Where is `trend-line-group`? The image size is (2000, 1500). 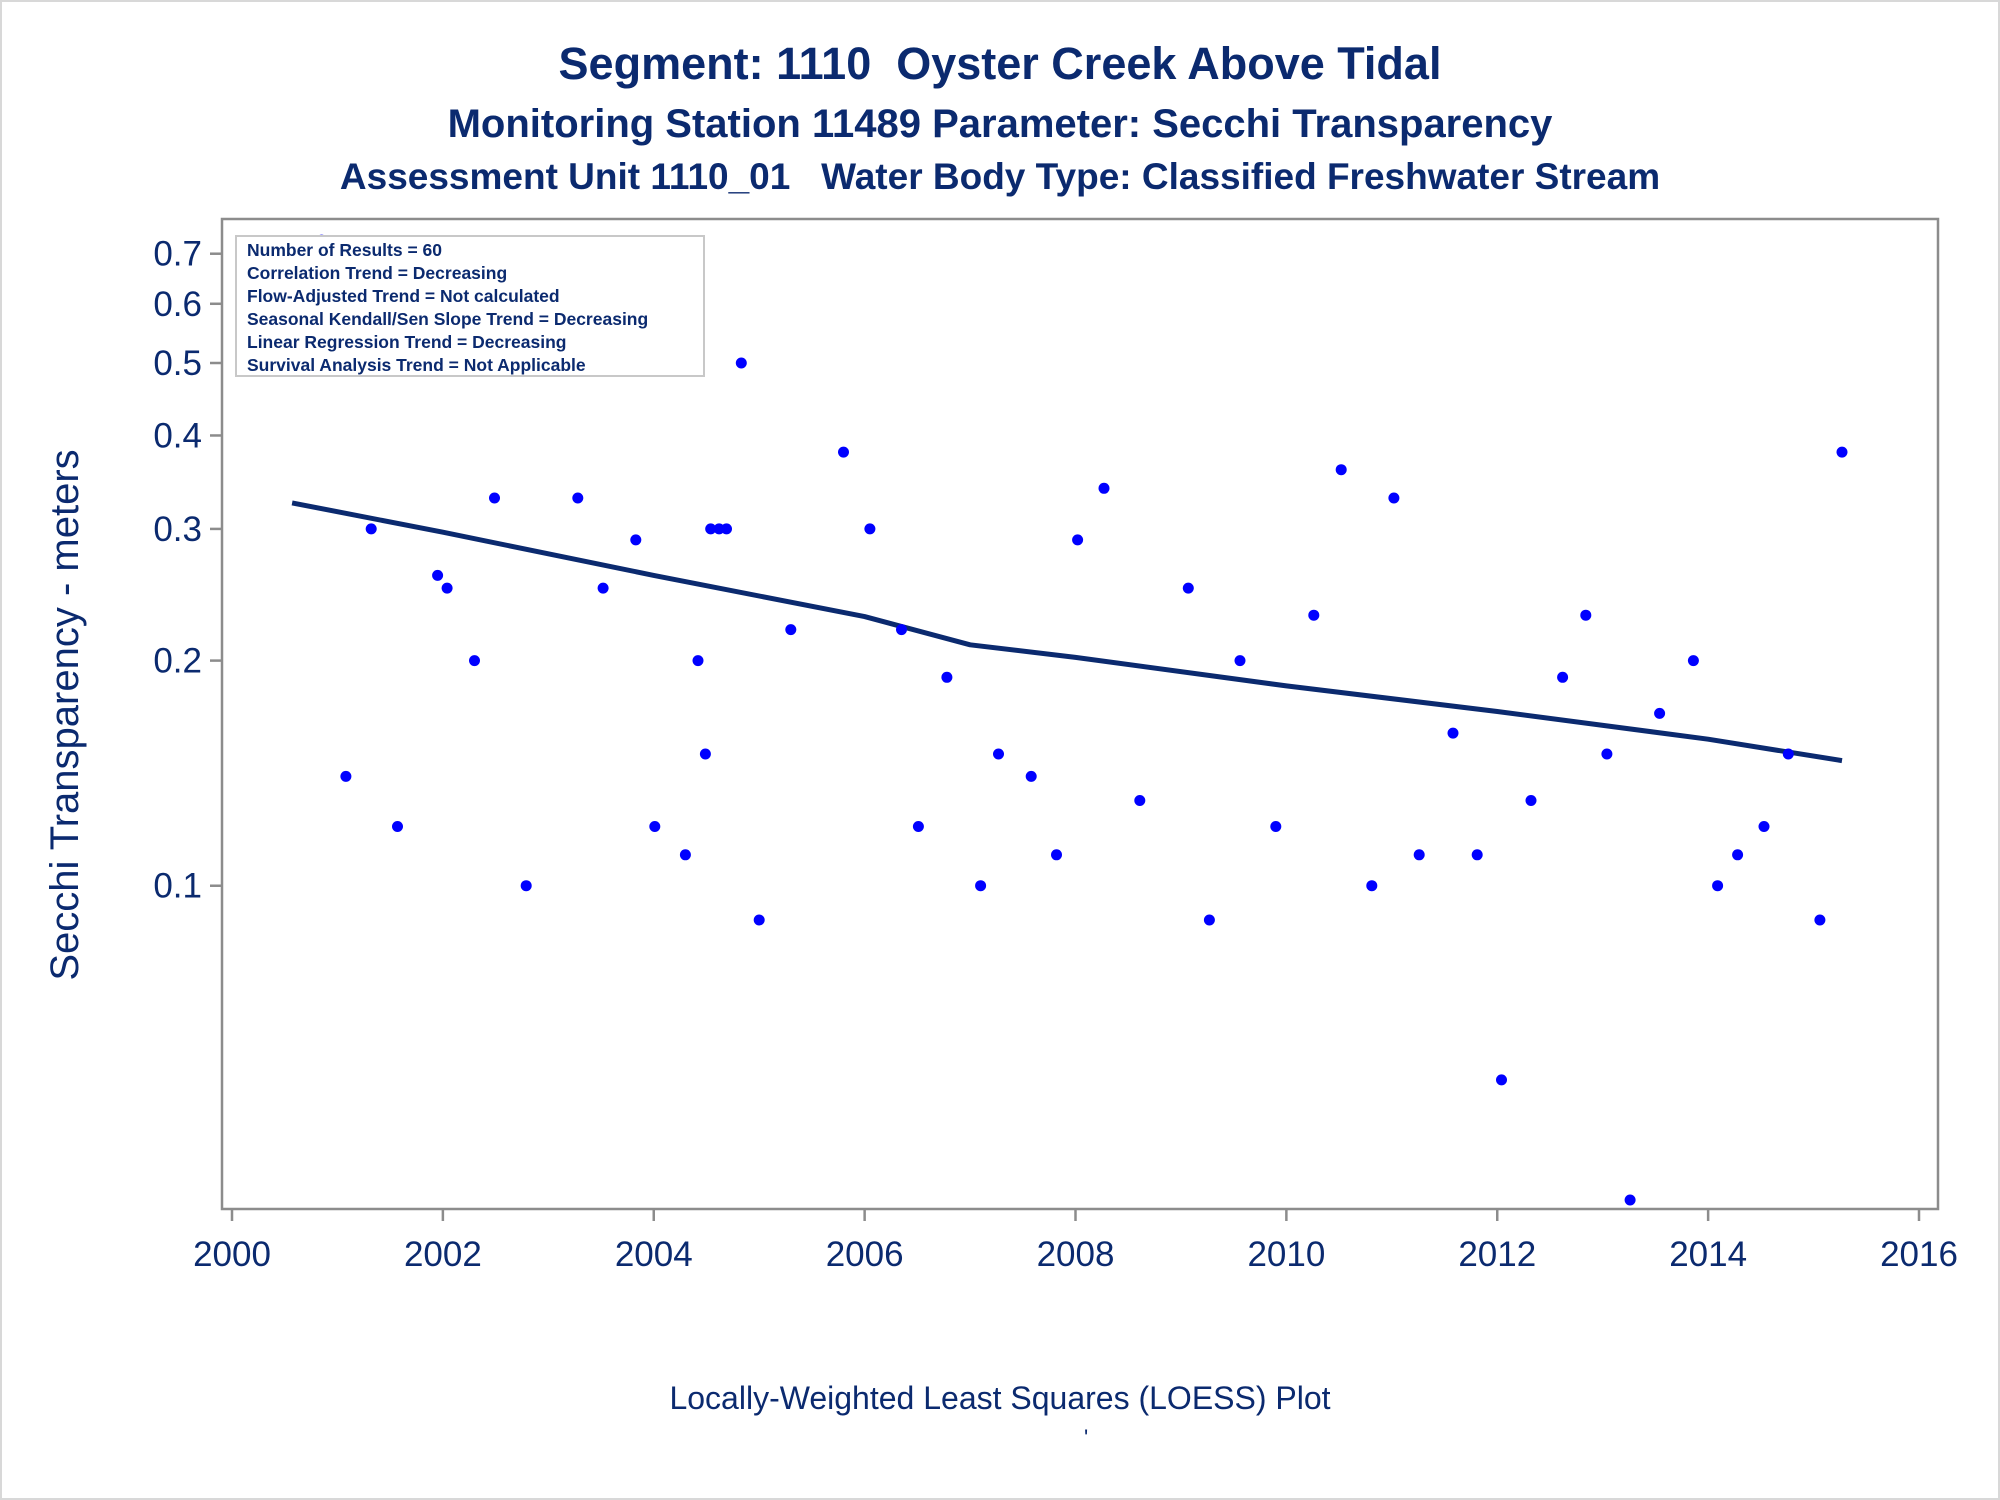 trend-line-group is located at coordinates (1067, 632).